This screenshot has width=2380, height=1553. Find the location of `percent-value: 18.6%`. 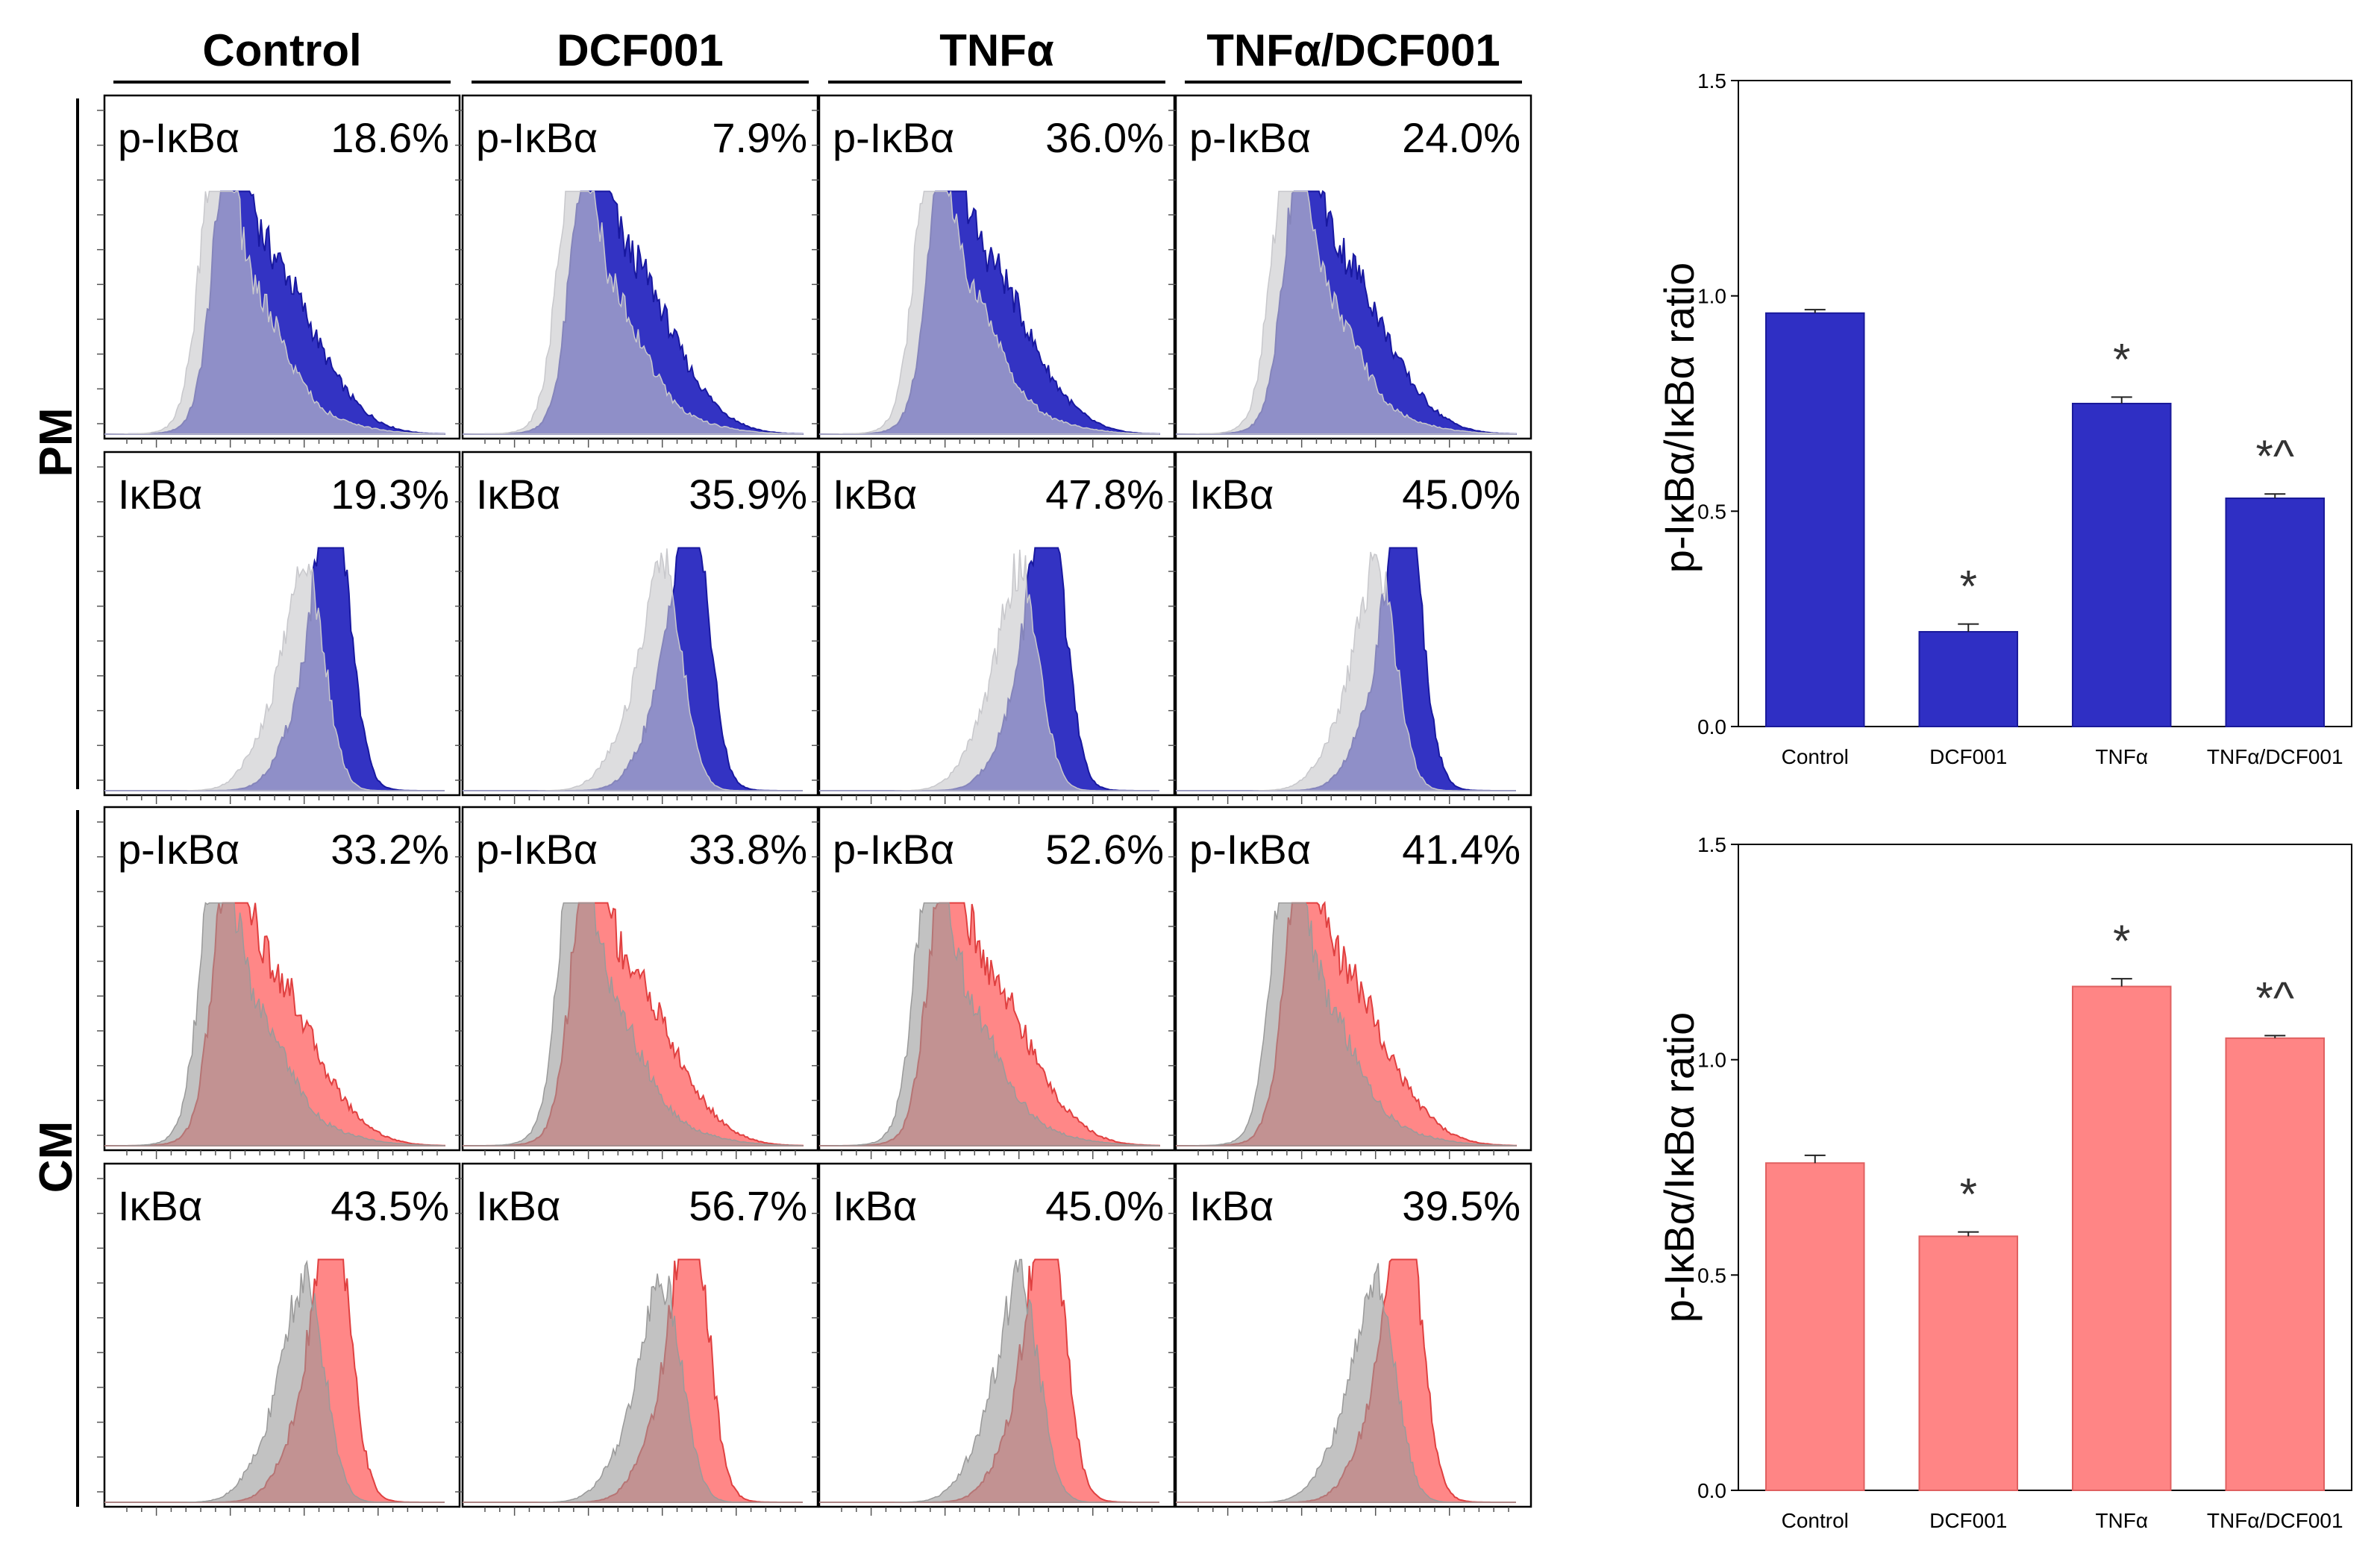

percent-value: 18.6% is located at coordinates (390, 137).